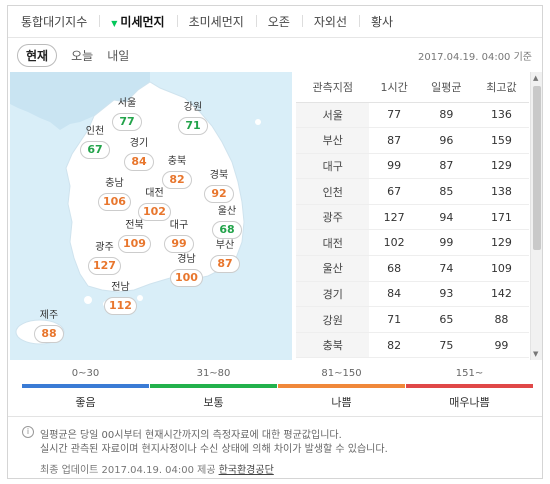 The width and height of the screenshot is (550, 484). What do you see at coordinates (501, 217) in the screenshot?
I see `cell-max: 171` at bounding box center [501, 217].